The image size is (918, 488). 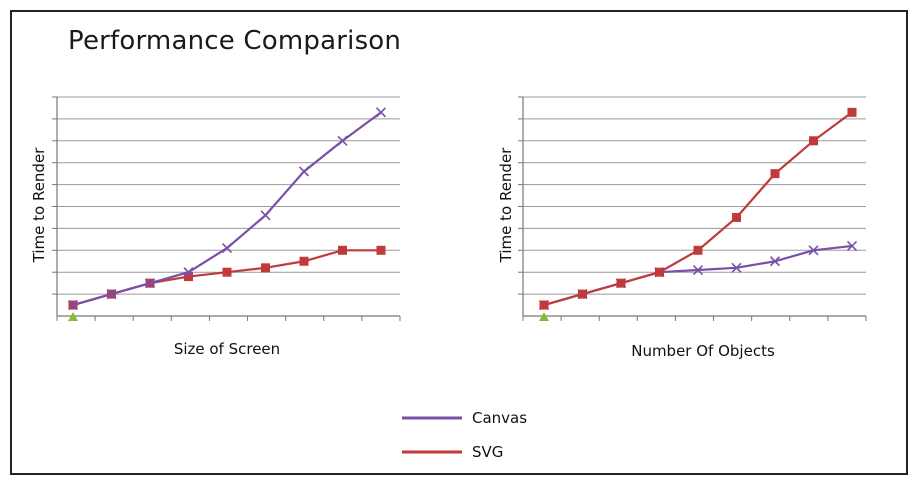 I want to click on chart-0-ylabel: Time to Render, so click(x=39, y=205).